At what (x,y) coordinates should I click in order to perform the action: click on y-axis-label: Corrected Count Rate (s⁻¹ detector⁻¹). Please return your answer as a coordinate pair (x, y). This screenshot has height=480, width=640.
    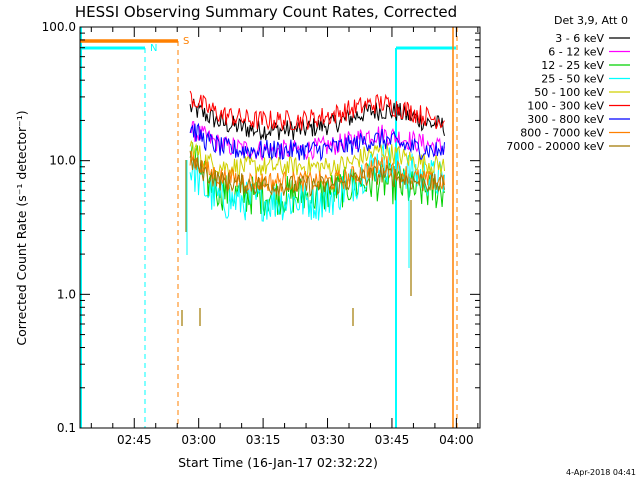
    Looking at the image, I should click on (21, 227).